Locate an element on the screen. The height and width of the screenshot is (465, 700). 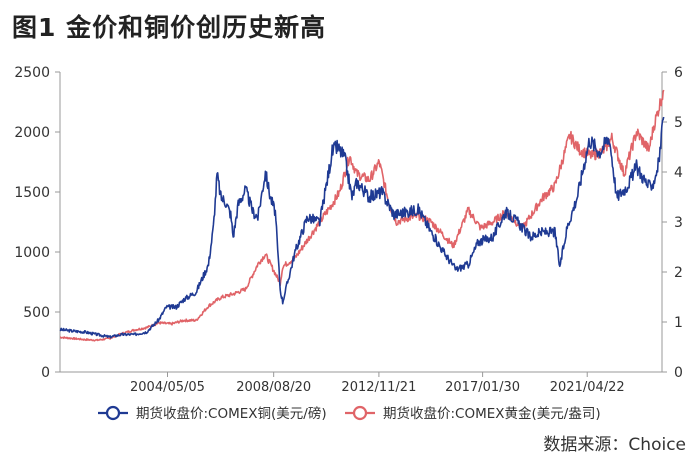
x-tick-label: 2008/08/20 is located at coordinates (273, 387).